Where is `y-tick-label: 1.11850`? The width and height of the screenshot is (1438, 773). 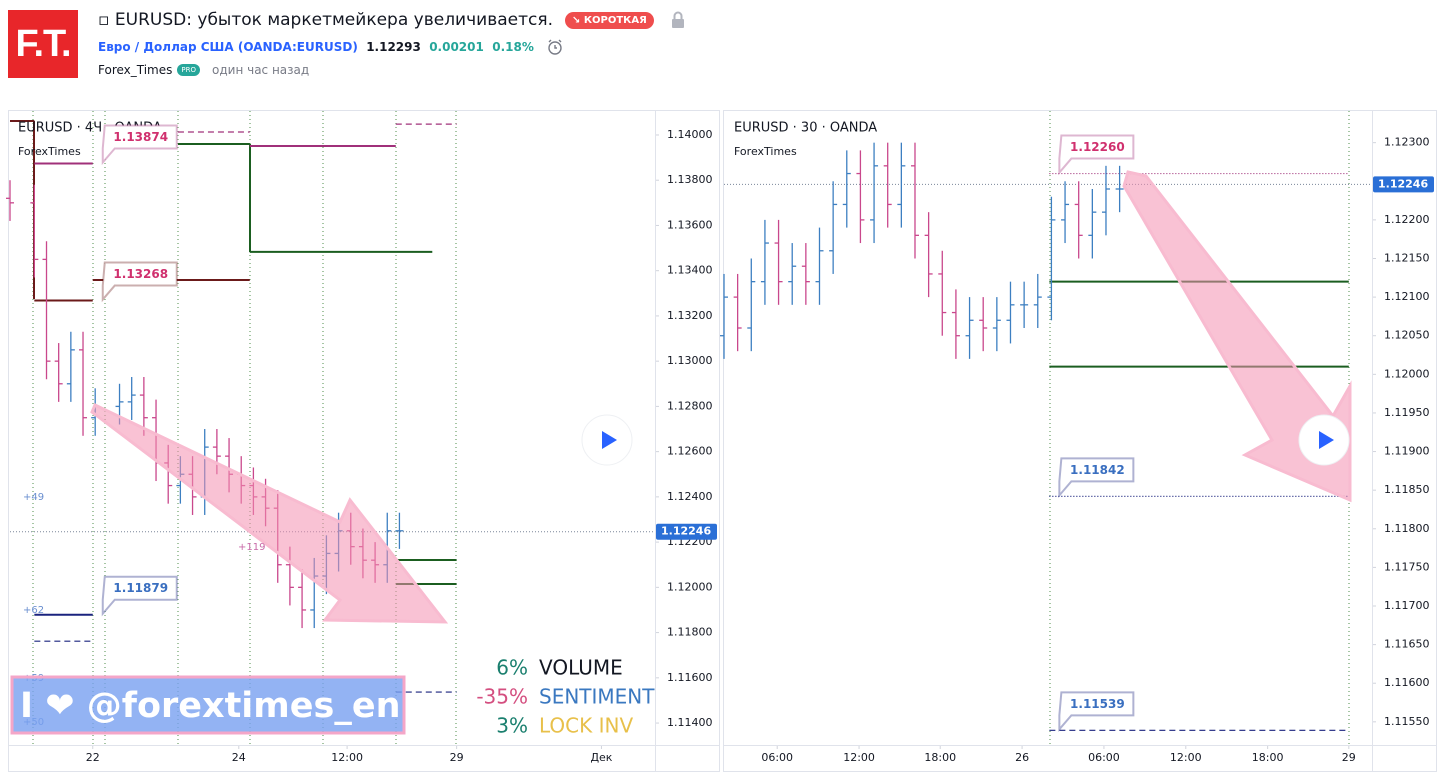
y-tick-label: 1.11850 is located at coordinates (1407, 489).